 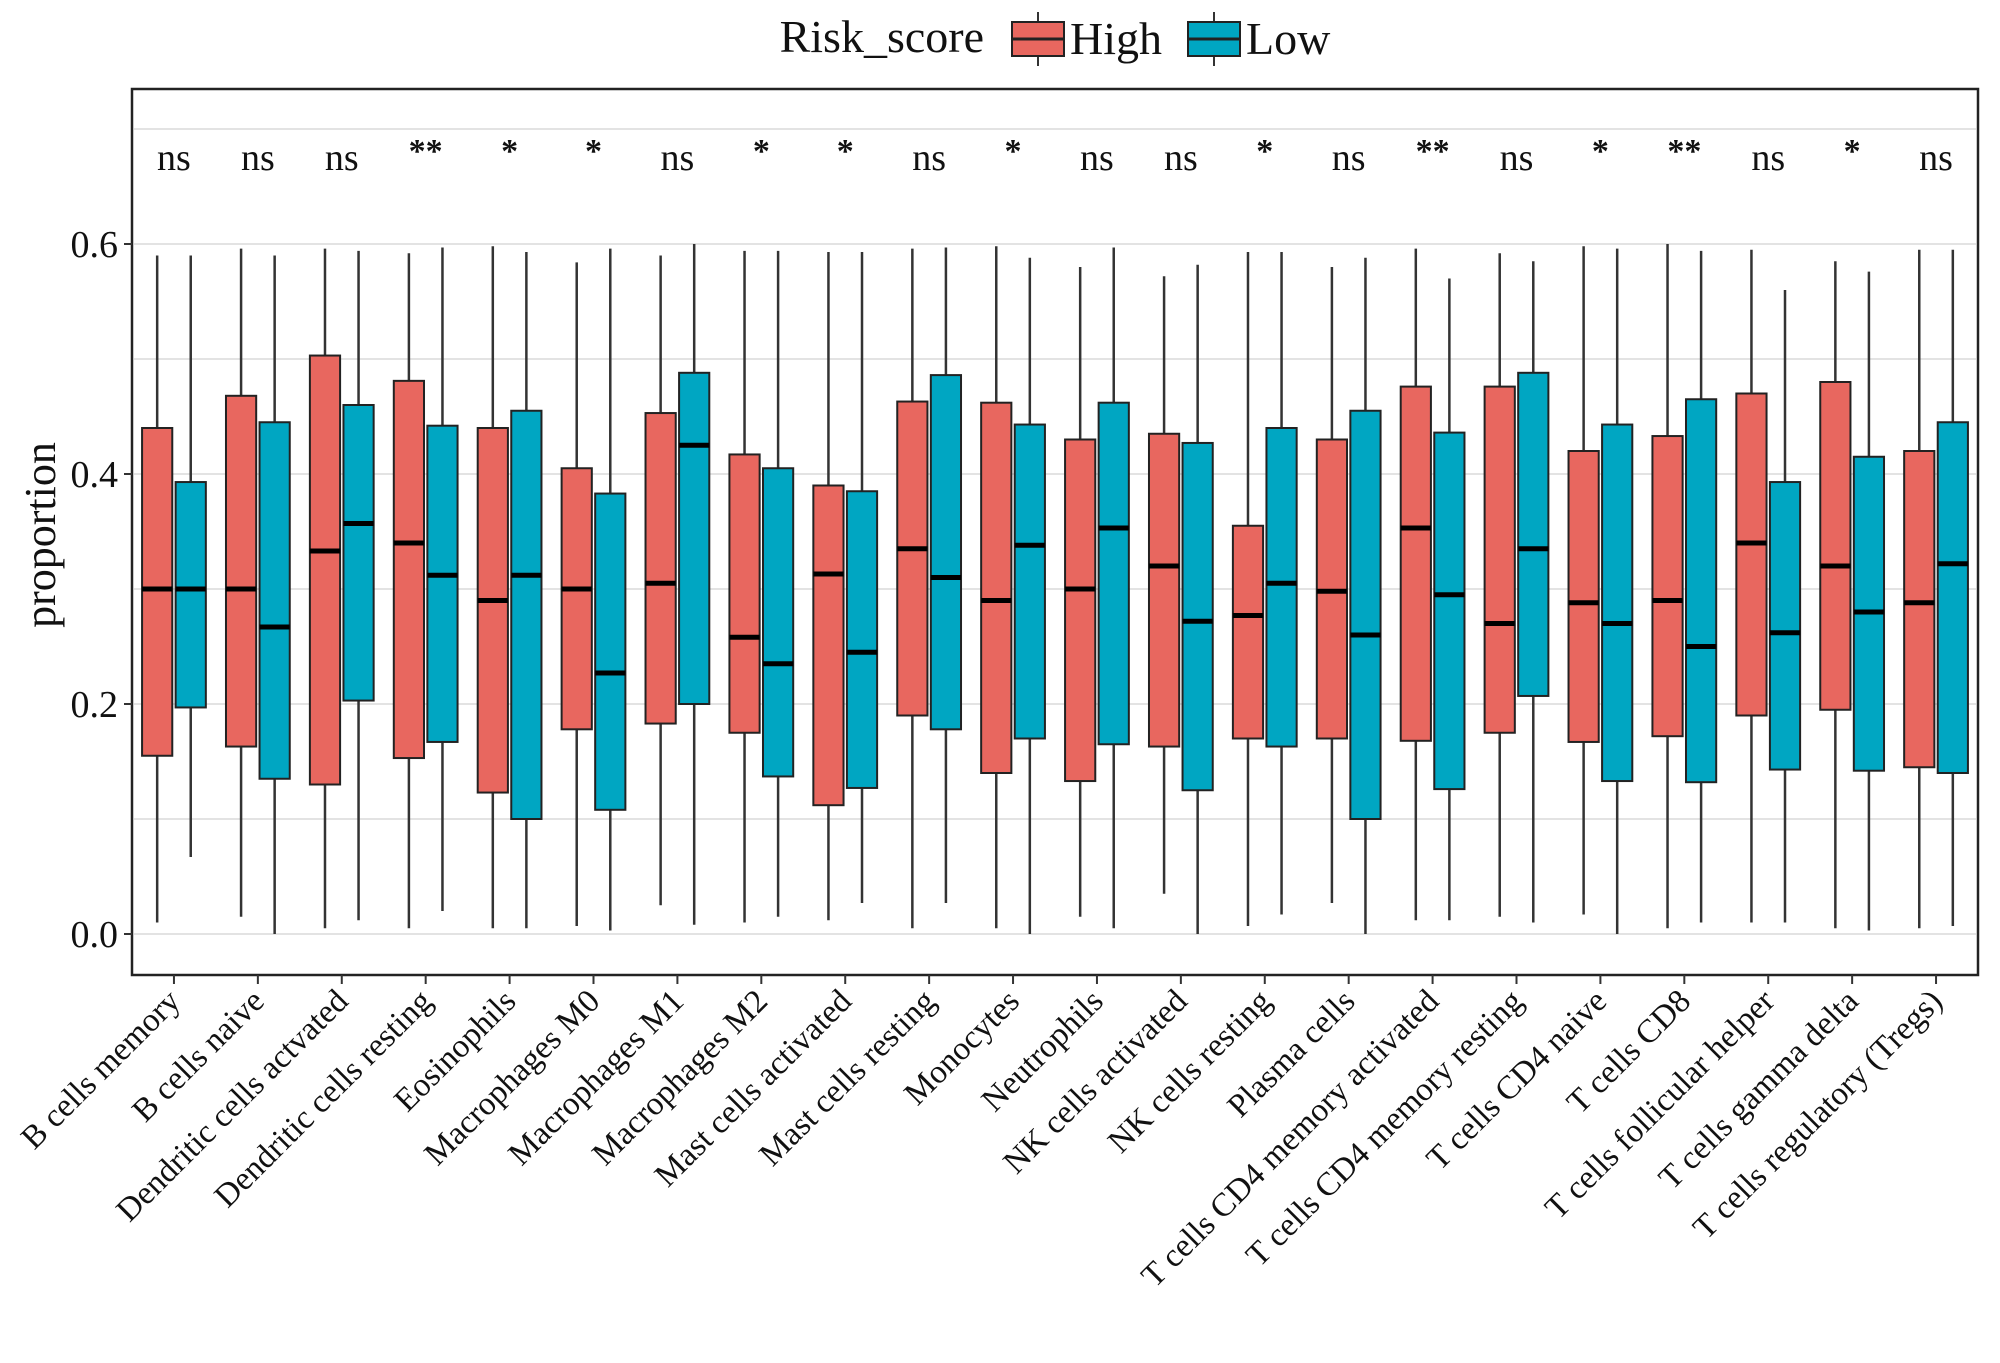 I want to click on y-tick-label: 0.0, so click(x=95, y=935).